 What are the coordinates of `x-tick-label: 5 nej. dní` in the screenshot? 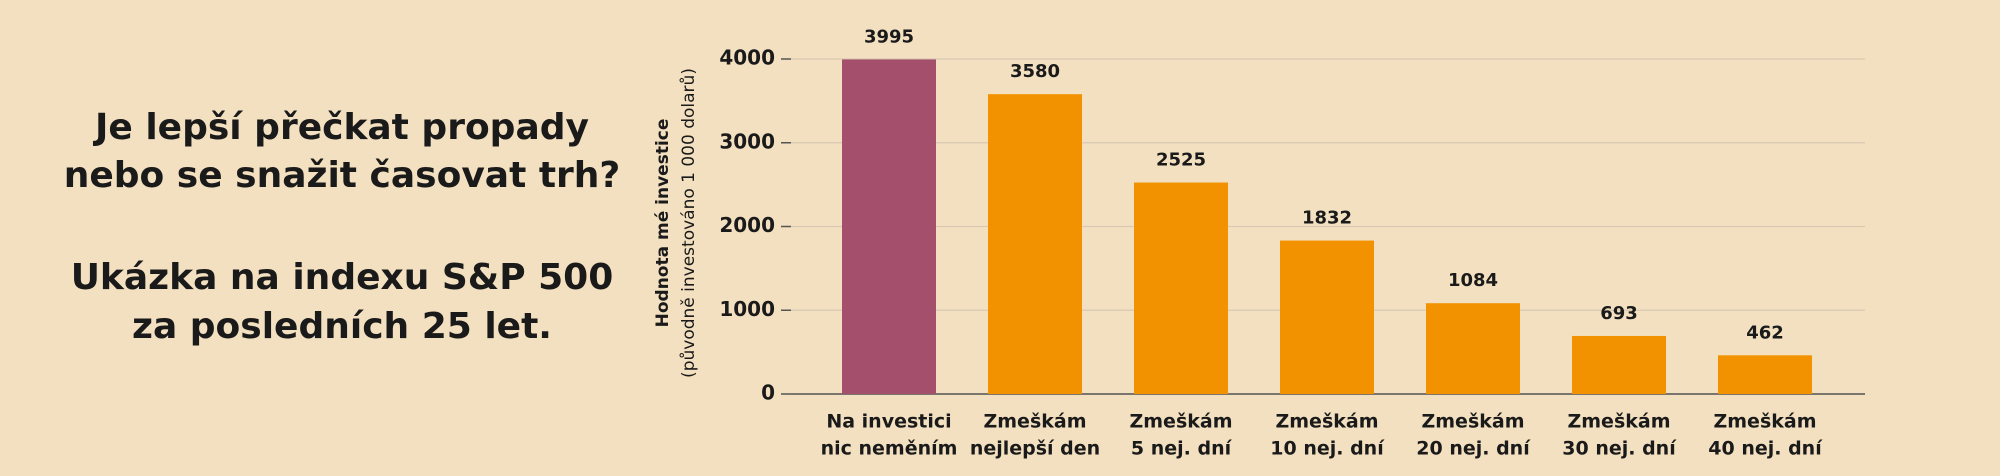 It's located at (1182, 449).